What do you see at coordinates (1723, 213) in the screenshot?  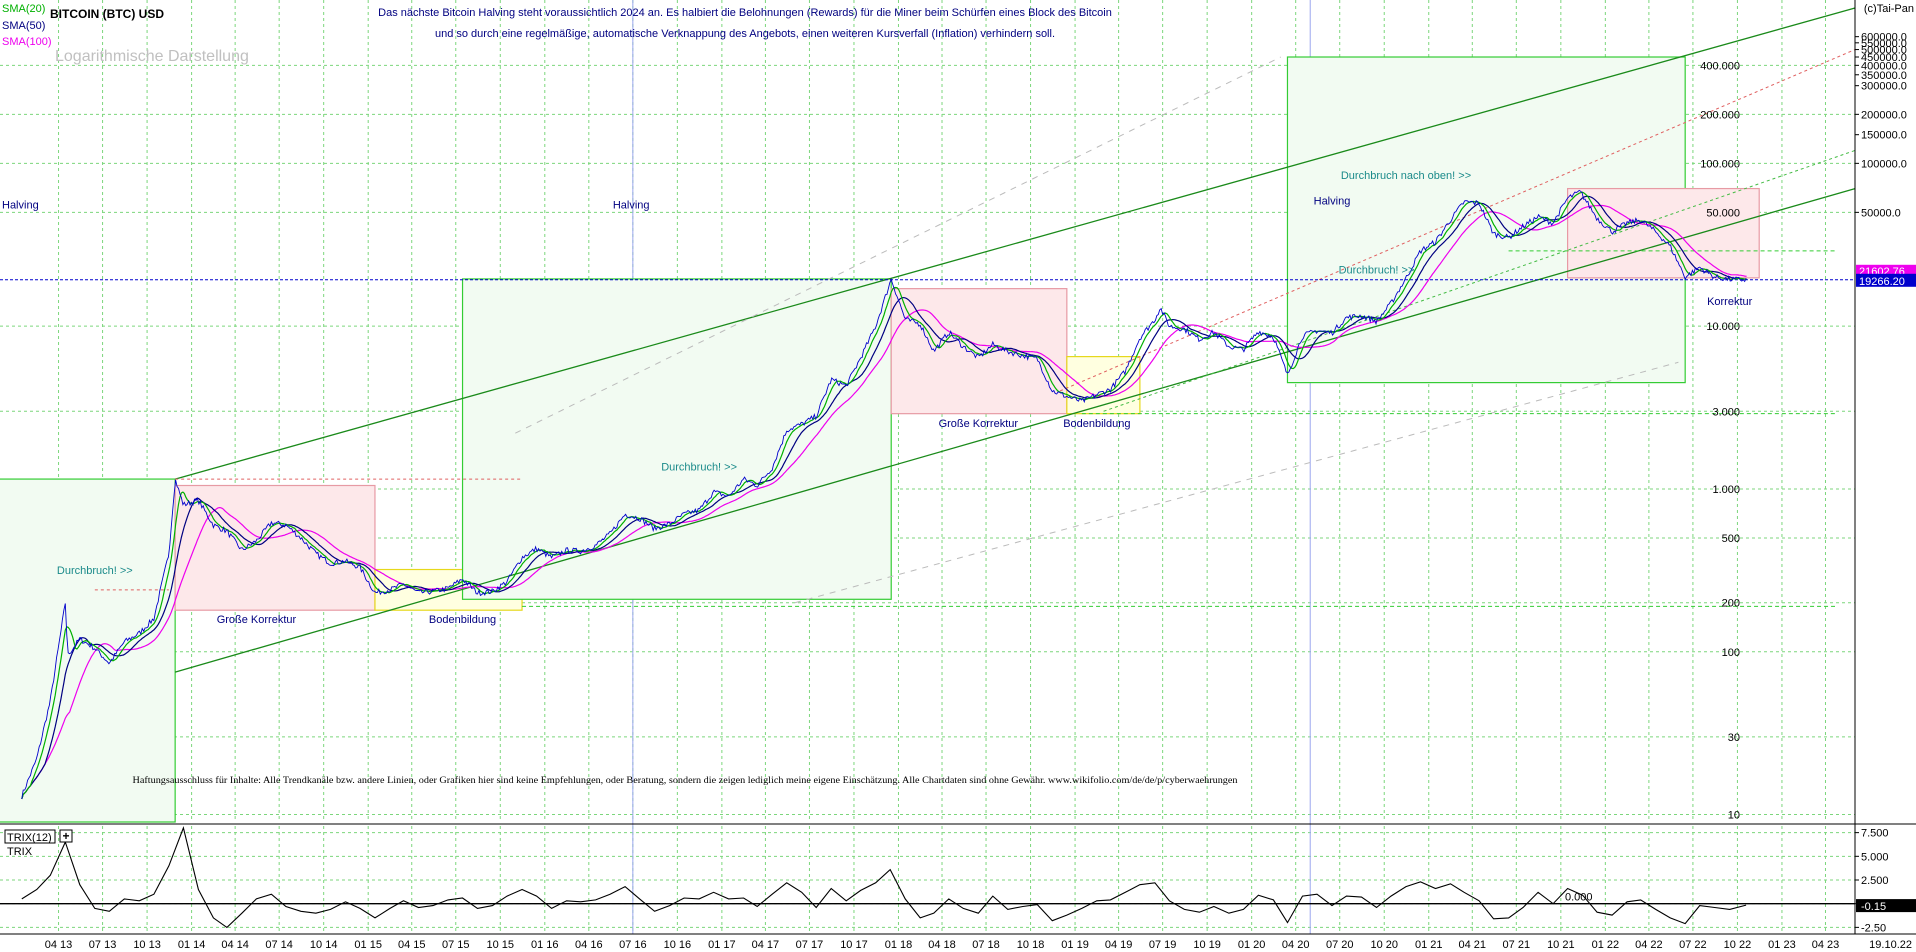 I see `y-tick-label: 50.000` at bounding box center [1723, 213].